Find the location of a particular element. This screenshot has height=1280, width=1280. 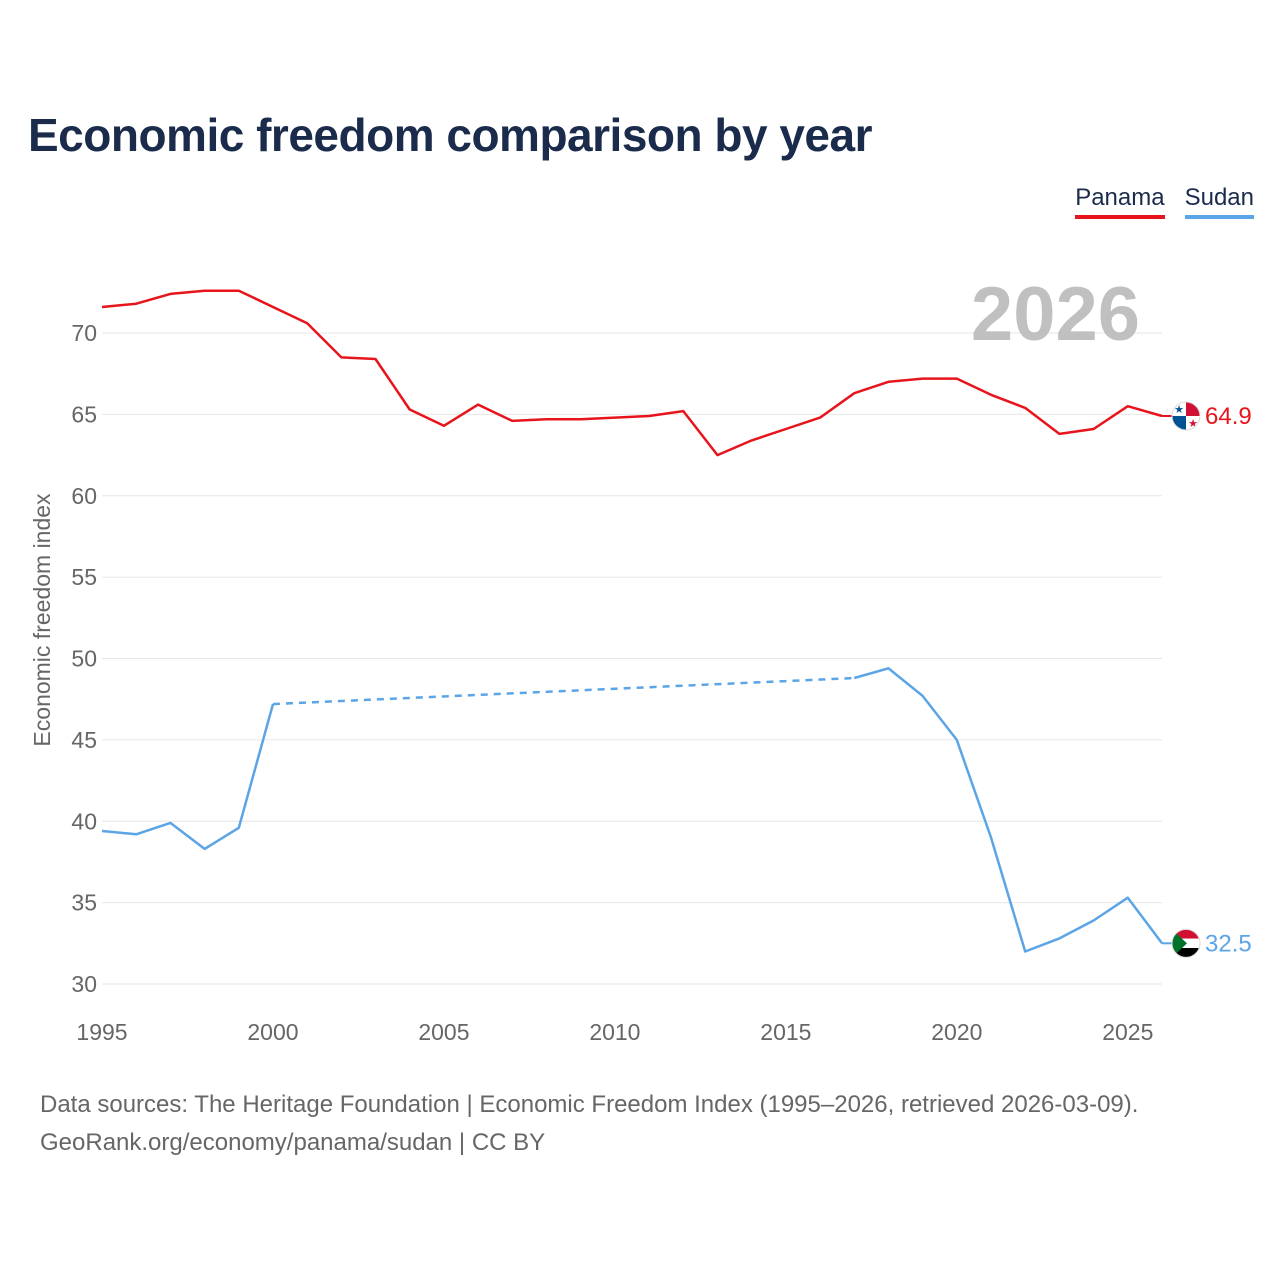

x-tick-label: 2025 is located at coordinates (1127, 1032).